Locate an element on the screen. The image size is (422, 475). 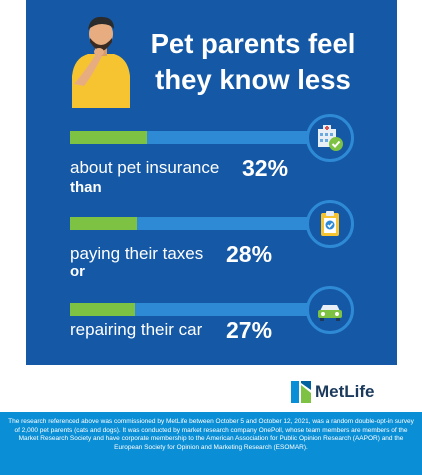
metlife-logo: MetLife is located at coordinates (356, 392).